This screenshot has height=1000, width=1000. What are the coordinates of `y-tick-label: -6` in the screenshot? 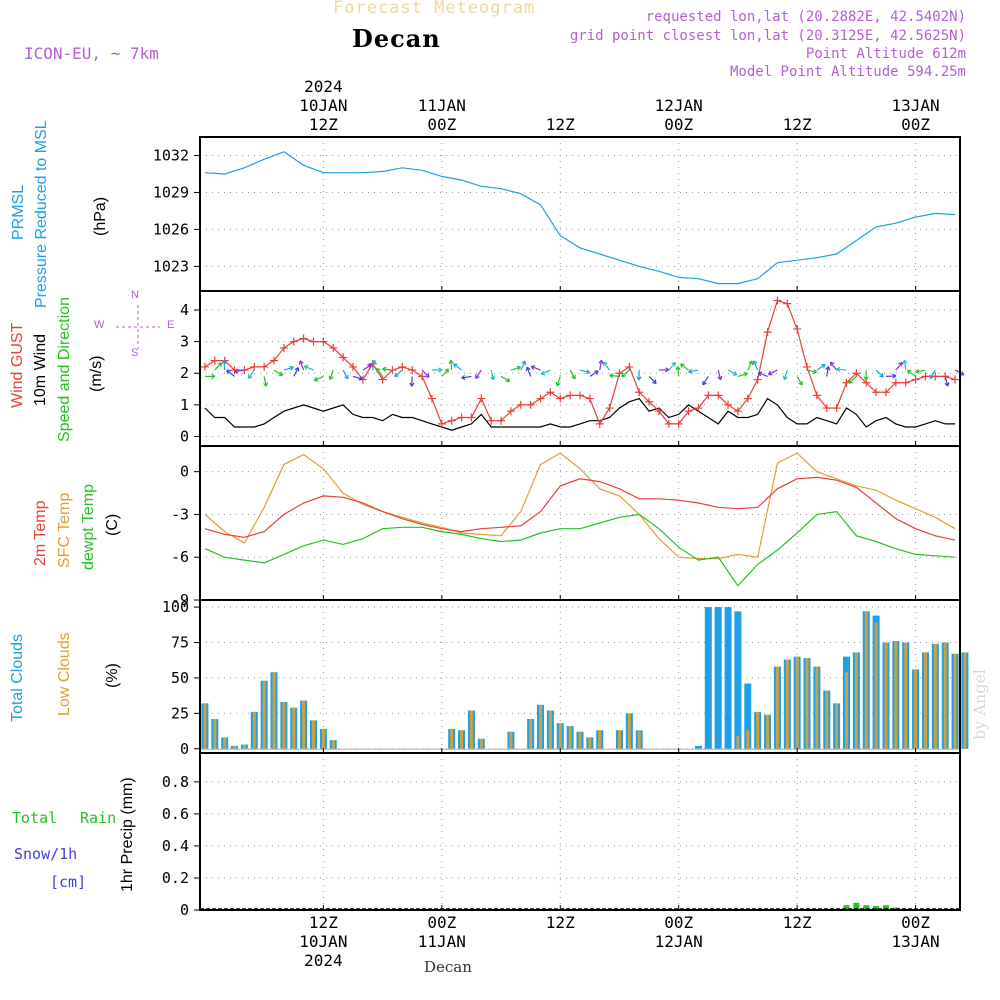 It's located at (180, 557).